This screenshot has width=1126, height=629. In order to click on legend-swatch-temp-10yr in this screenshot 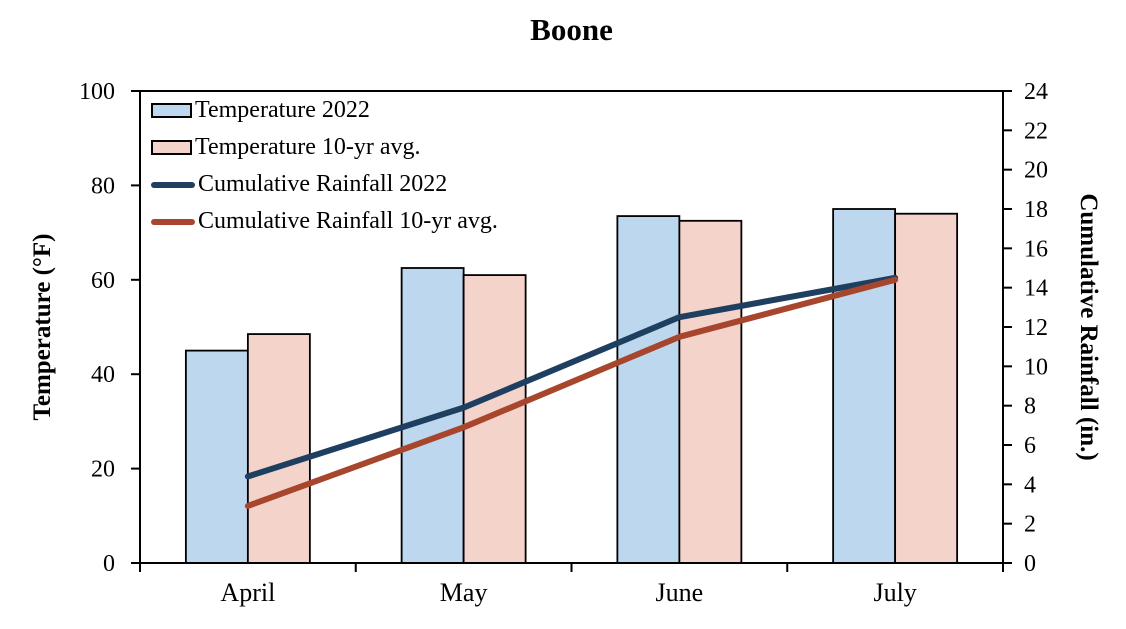, I will do `click(171, 147)`.